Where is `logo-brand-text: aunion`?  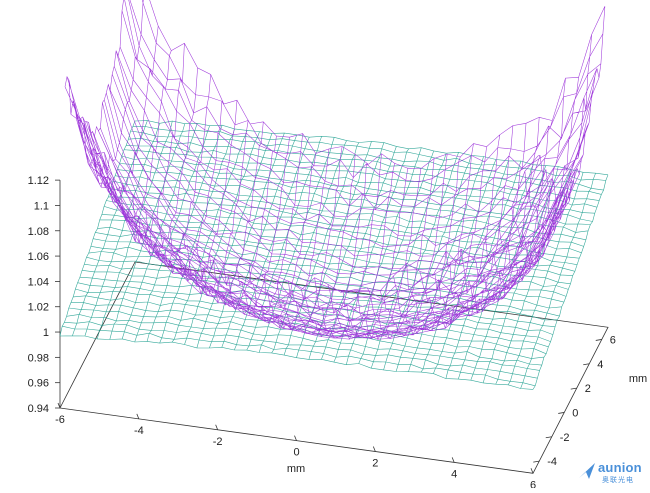 logo-brand-text: aunion is located at coordinates (620, 467).